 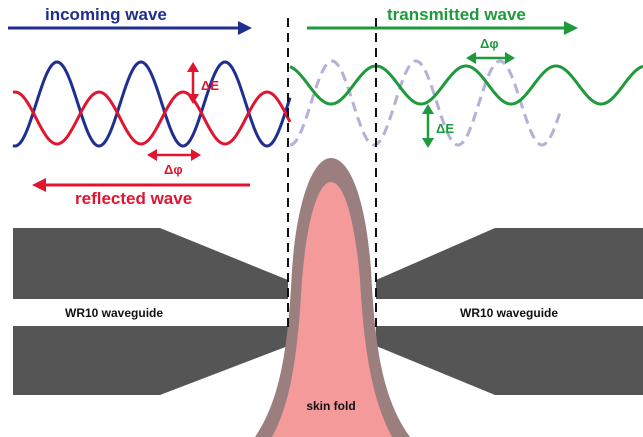 What do you see at coordinates (442, 28) in the screenshot?
I see `transmitted-arrow` at bounding box center [442, 28].